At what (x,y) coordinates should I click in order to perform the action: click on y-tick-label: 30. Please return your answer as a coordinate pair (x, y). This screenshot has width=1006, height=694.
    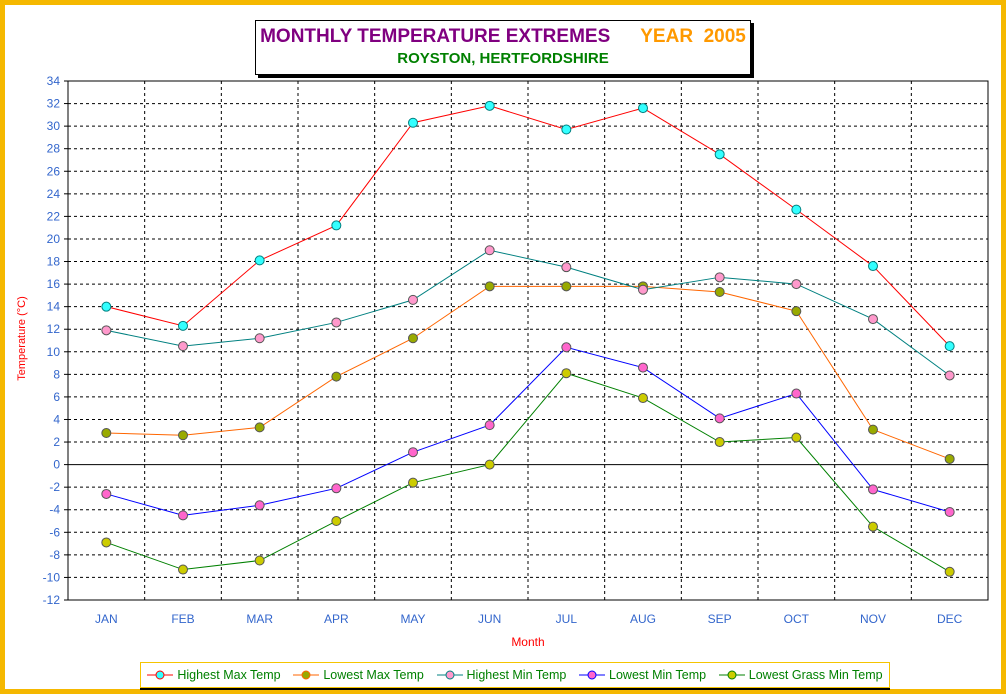
    Looking at the image, I should click on (54, 126).